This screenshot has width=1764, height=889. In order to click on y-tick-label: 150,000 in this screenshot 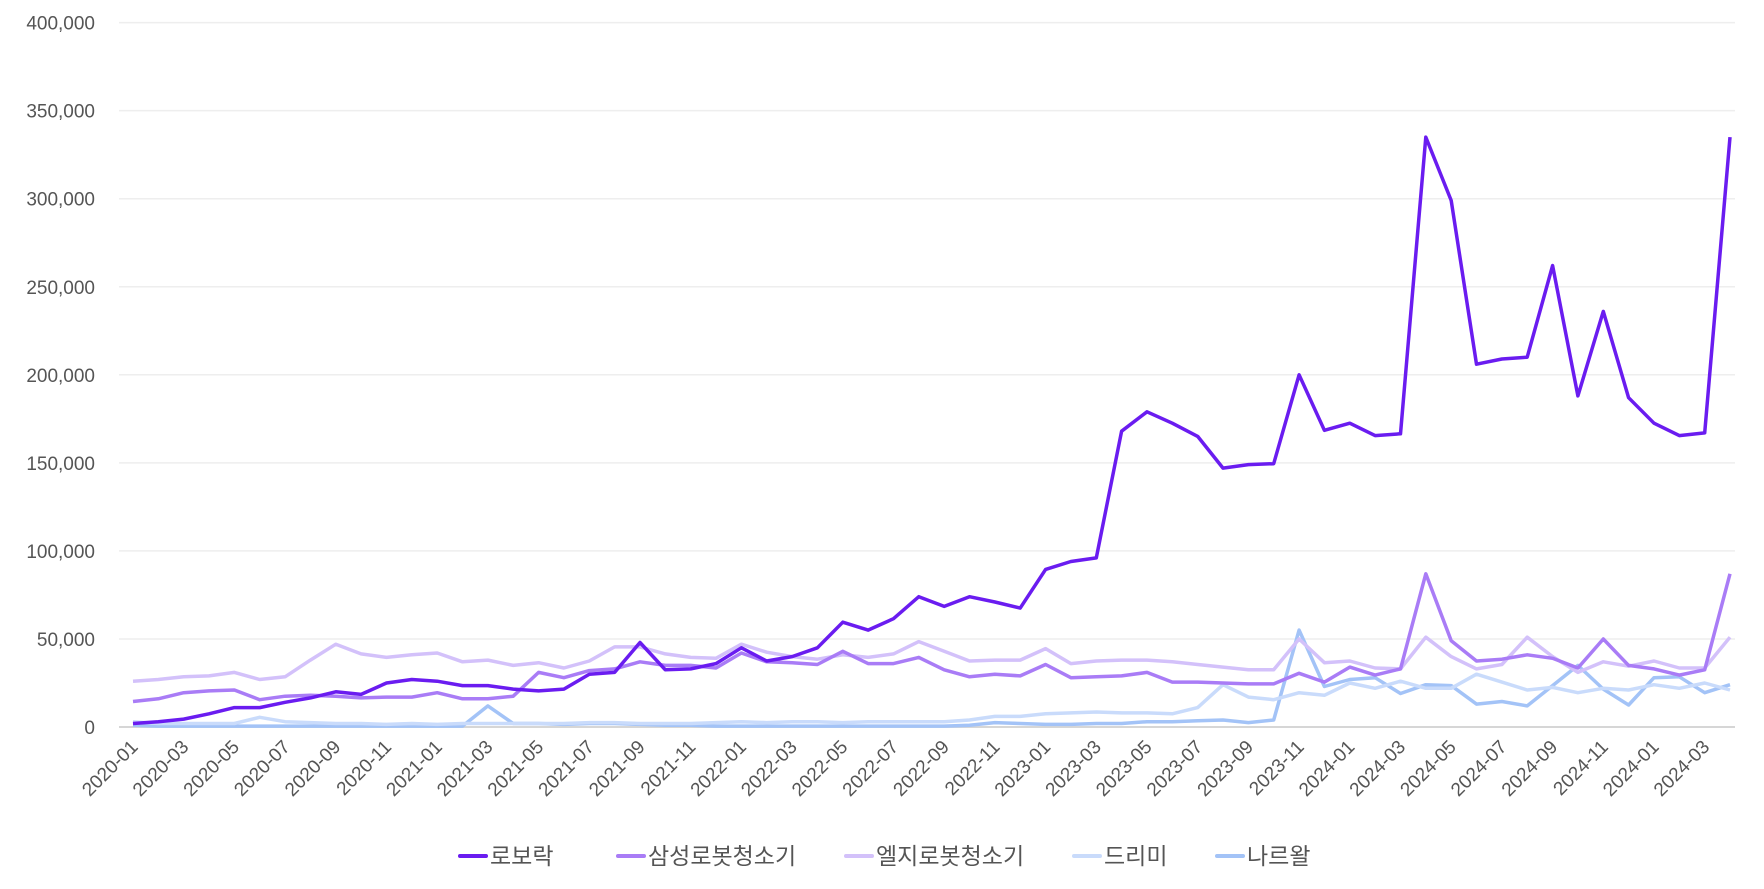, I will do `click(60, 464)`.